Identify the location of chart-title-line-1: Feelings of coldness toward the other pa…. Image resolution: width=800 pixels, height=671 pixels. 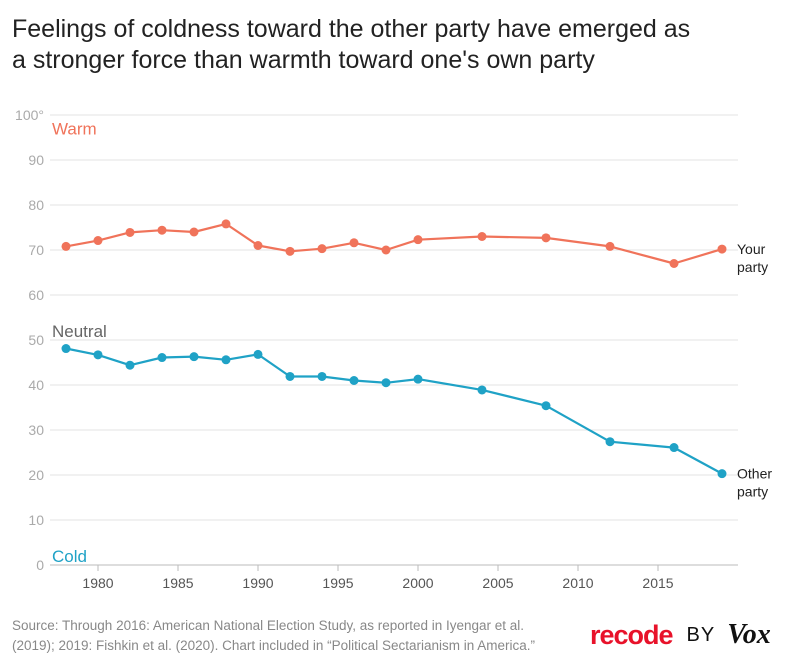
(351, 29).